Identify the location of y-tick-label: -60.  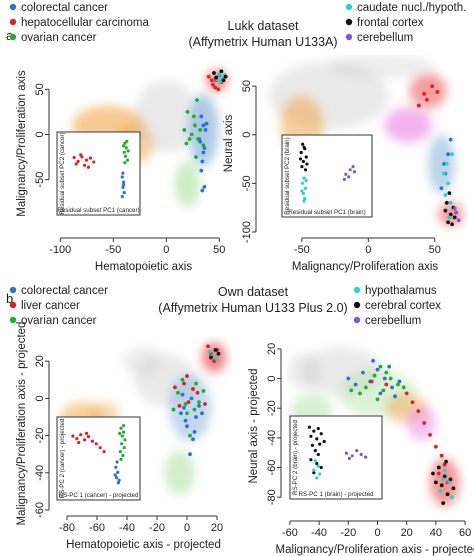
(40, 510).